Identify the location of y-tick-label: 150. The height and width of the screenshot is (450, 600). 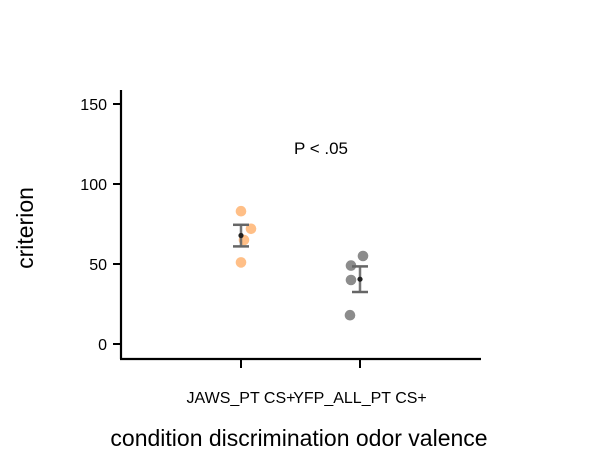
(93, 105).